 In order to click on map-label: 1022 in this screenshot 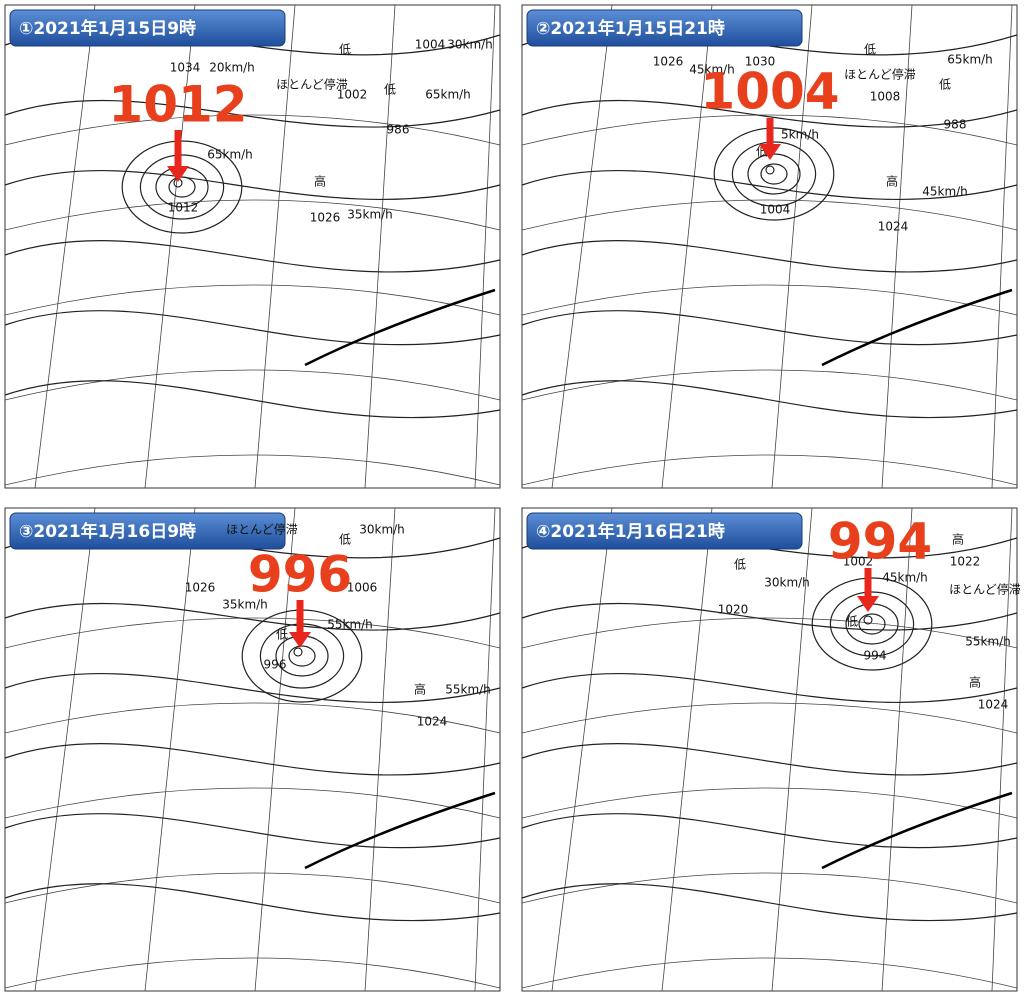, I will do `click(965, 562)`.